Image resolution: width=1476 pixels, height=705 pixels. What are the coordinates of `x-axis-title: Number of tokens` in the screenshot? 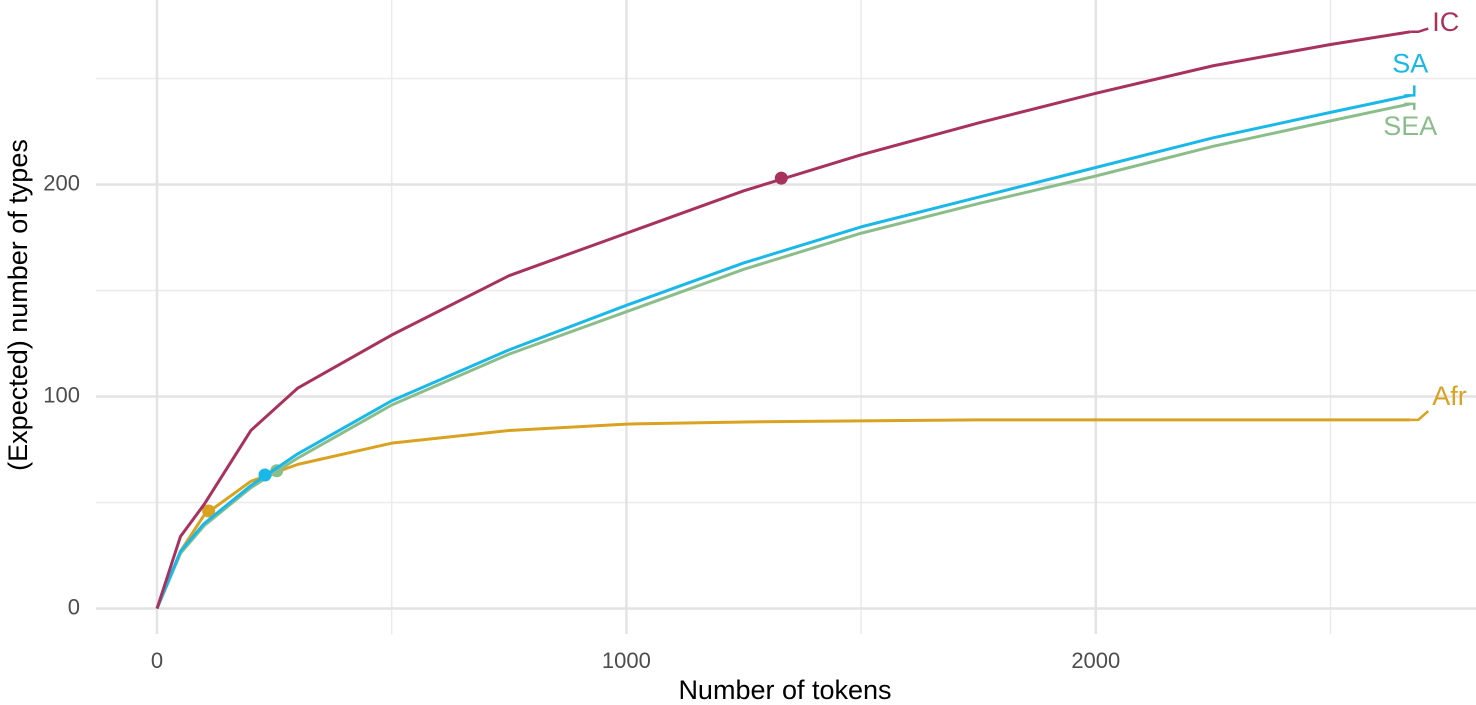 It's located at (784, 690).